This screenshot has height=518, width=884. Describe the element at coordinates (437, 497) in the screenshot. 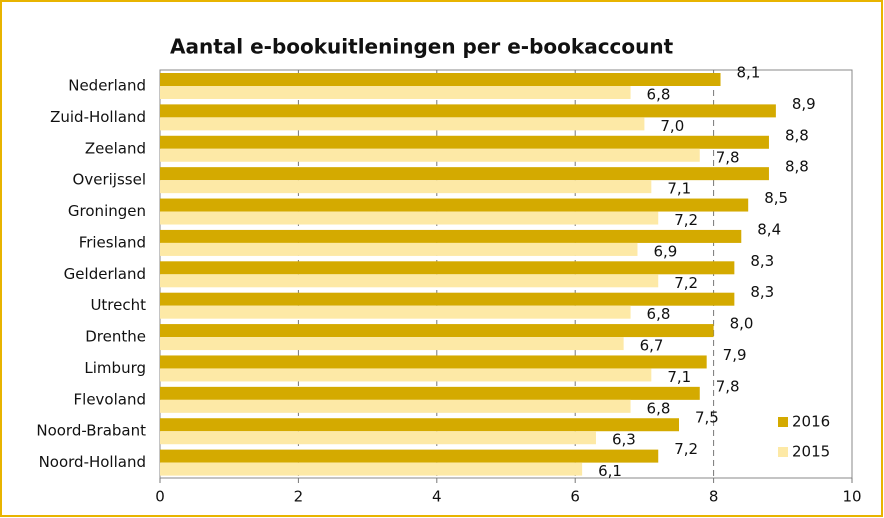

I see `x-tick-label: 4` at that location.